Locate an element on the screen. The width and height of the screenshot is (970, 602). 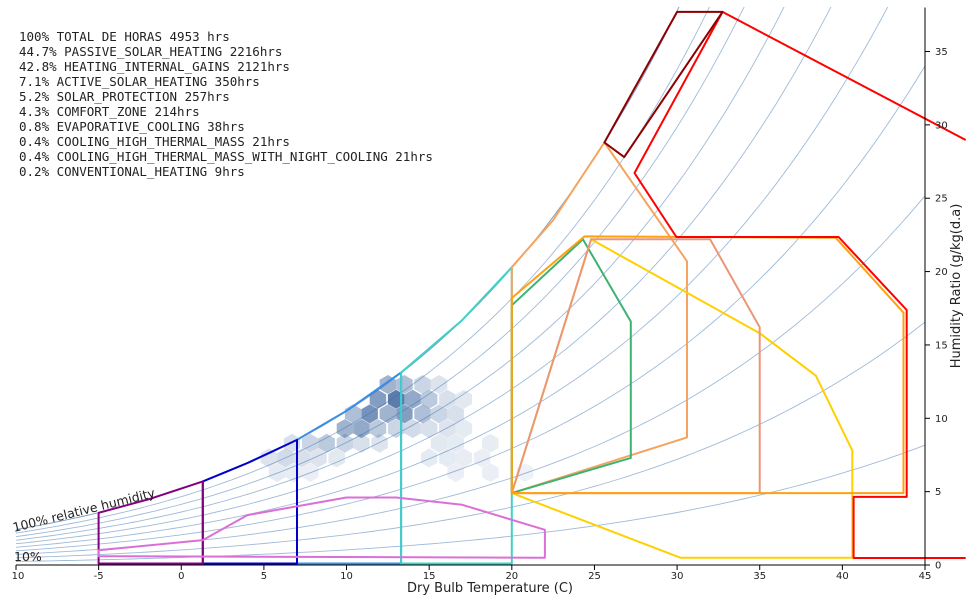
legend-entry: 44.7% PASSIVE_SOLAR_HEATING 2216hrs is located at coordinates (150, 51).